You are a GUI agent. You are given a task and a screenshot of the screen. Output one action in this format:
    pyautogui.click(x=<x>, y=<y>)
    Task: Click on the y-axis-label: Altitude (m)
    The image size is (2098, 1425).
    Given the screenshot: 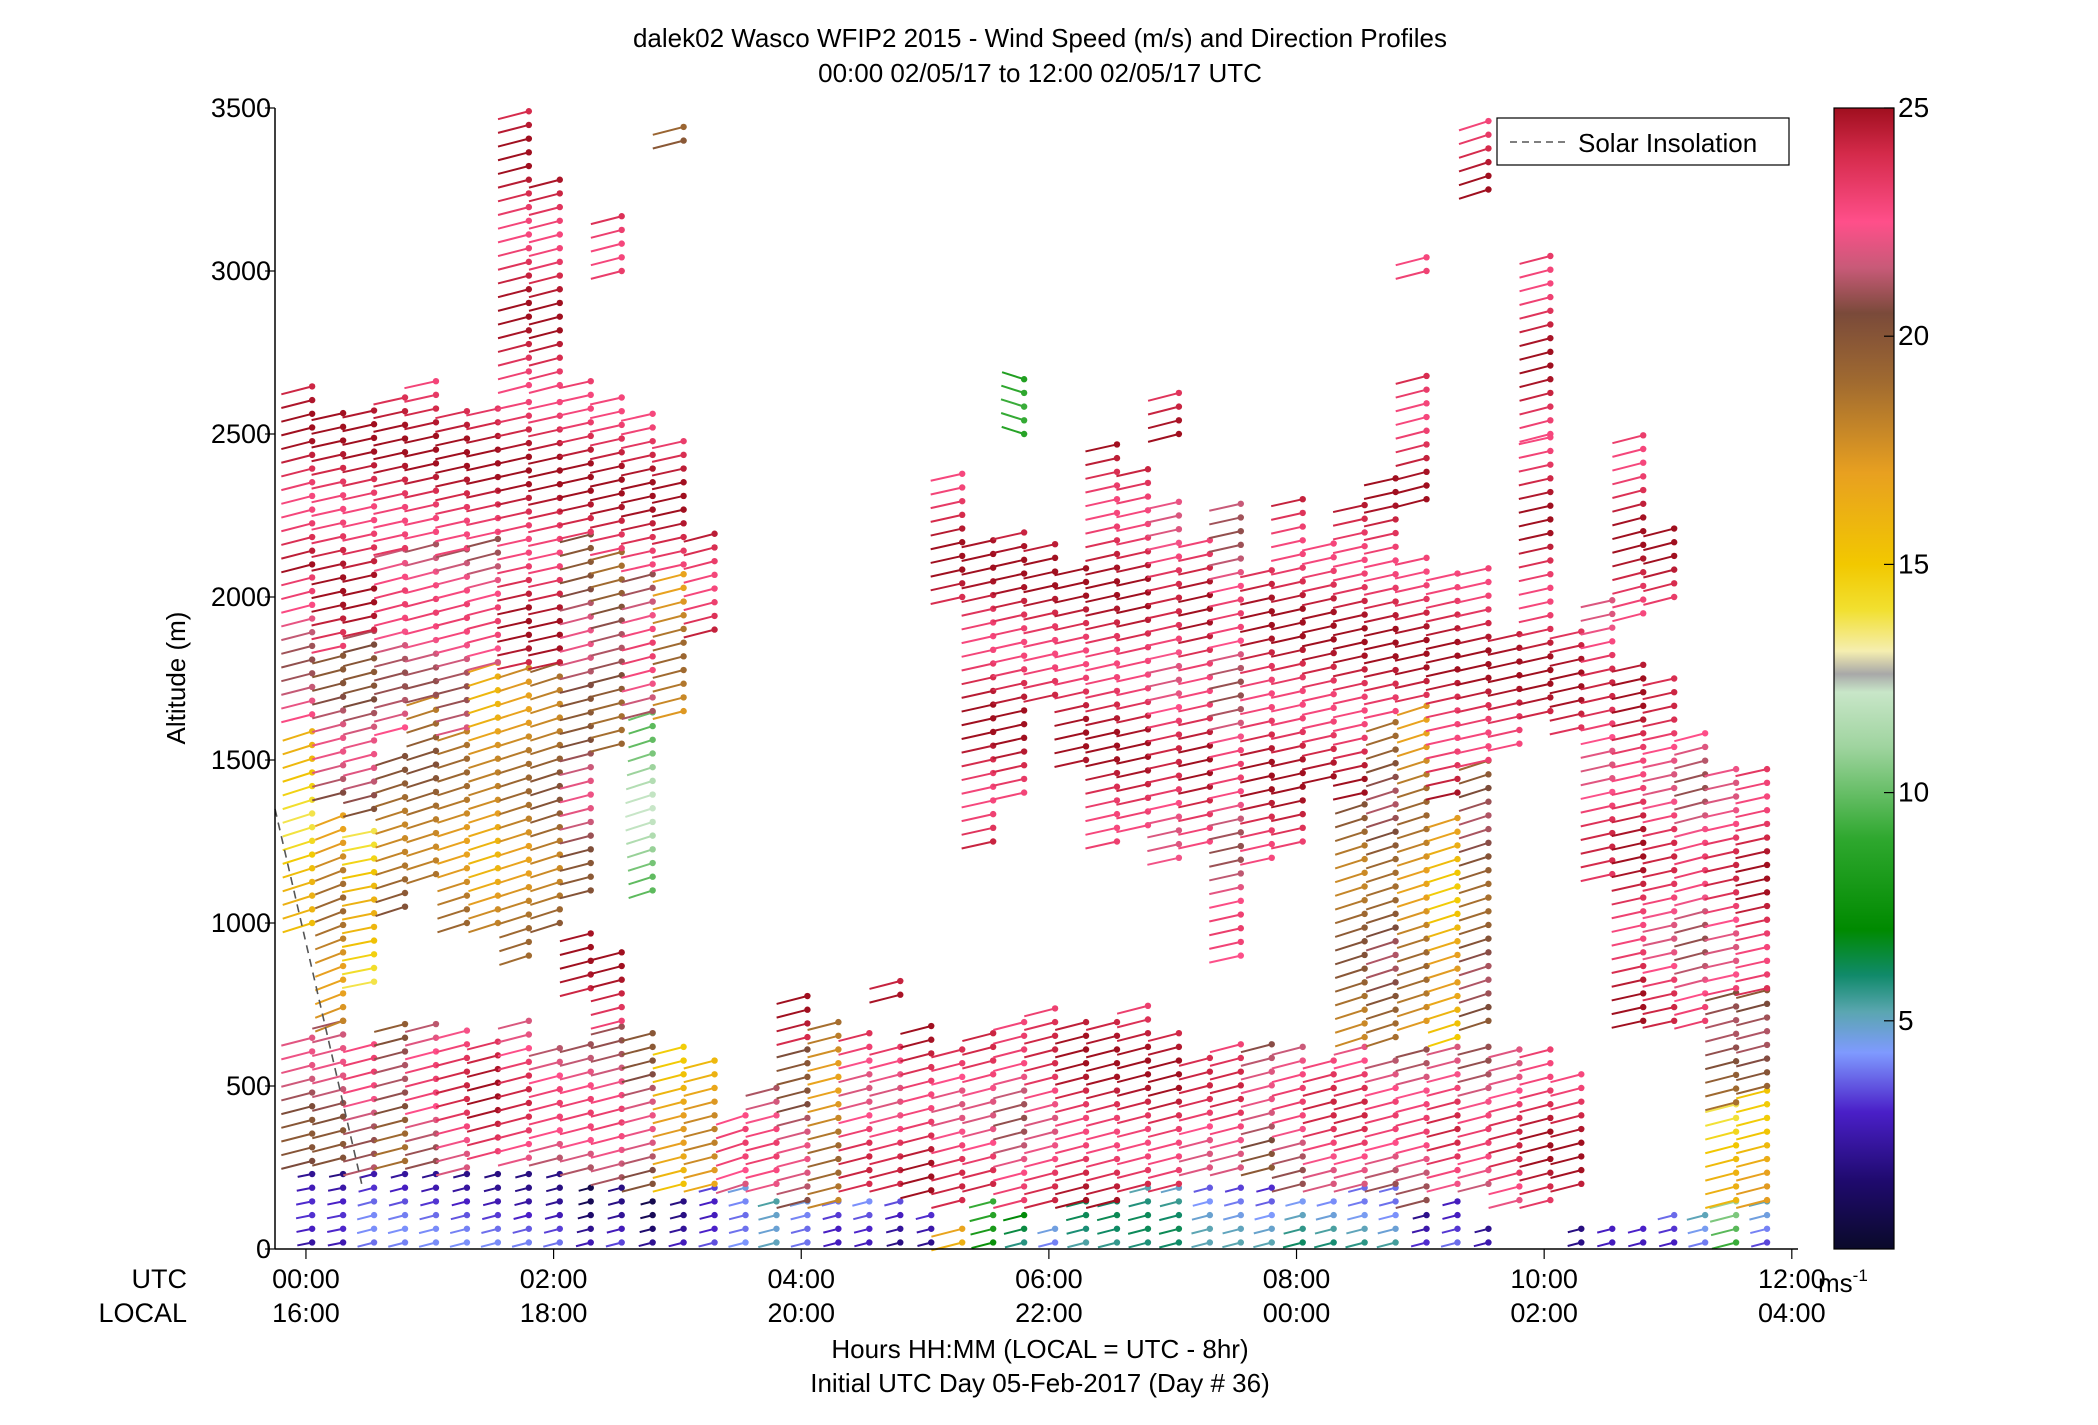 What is the action you would take?
    pyautogui.click(x=176, y=678)
    